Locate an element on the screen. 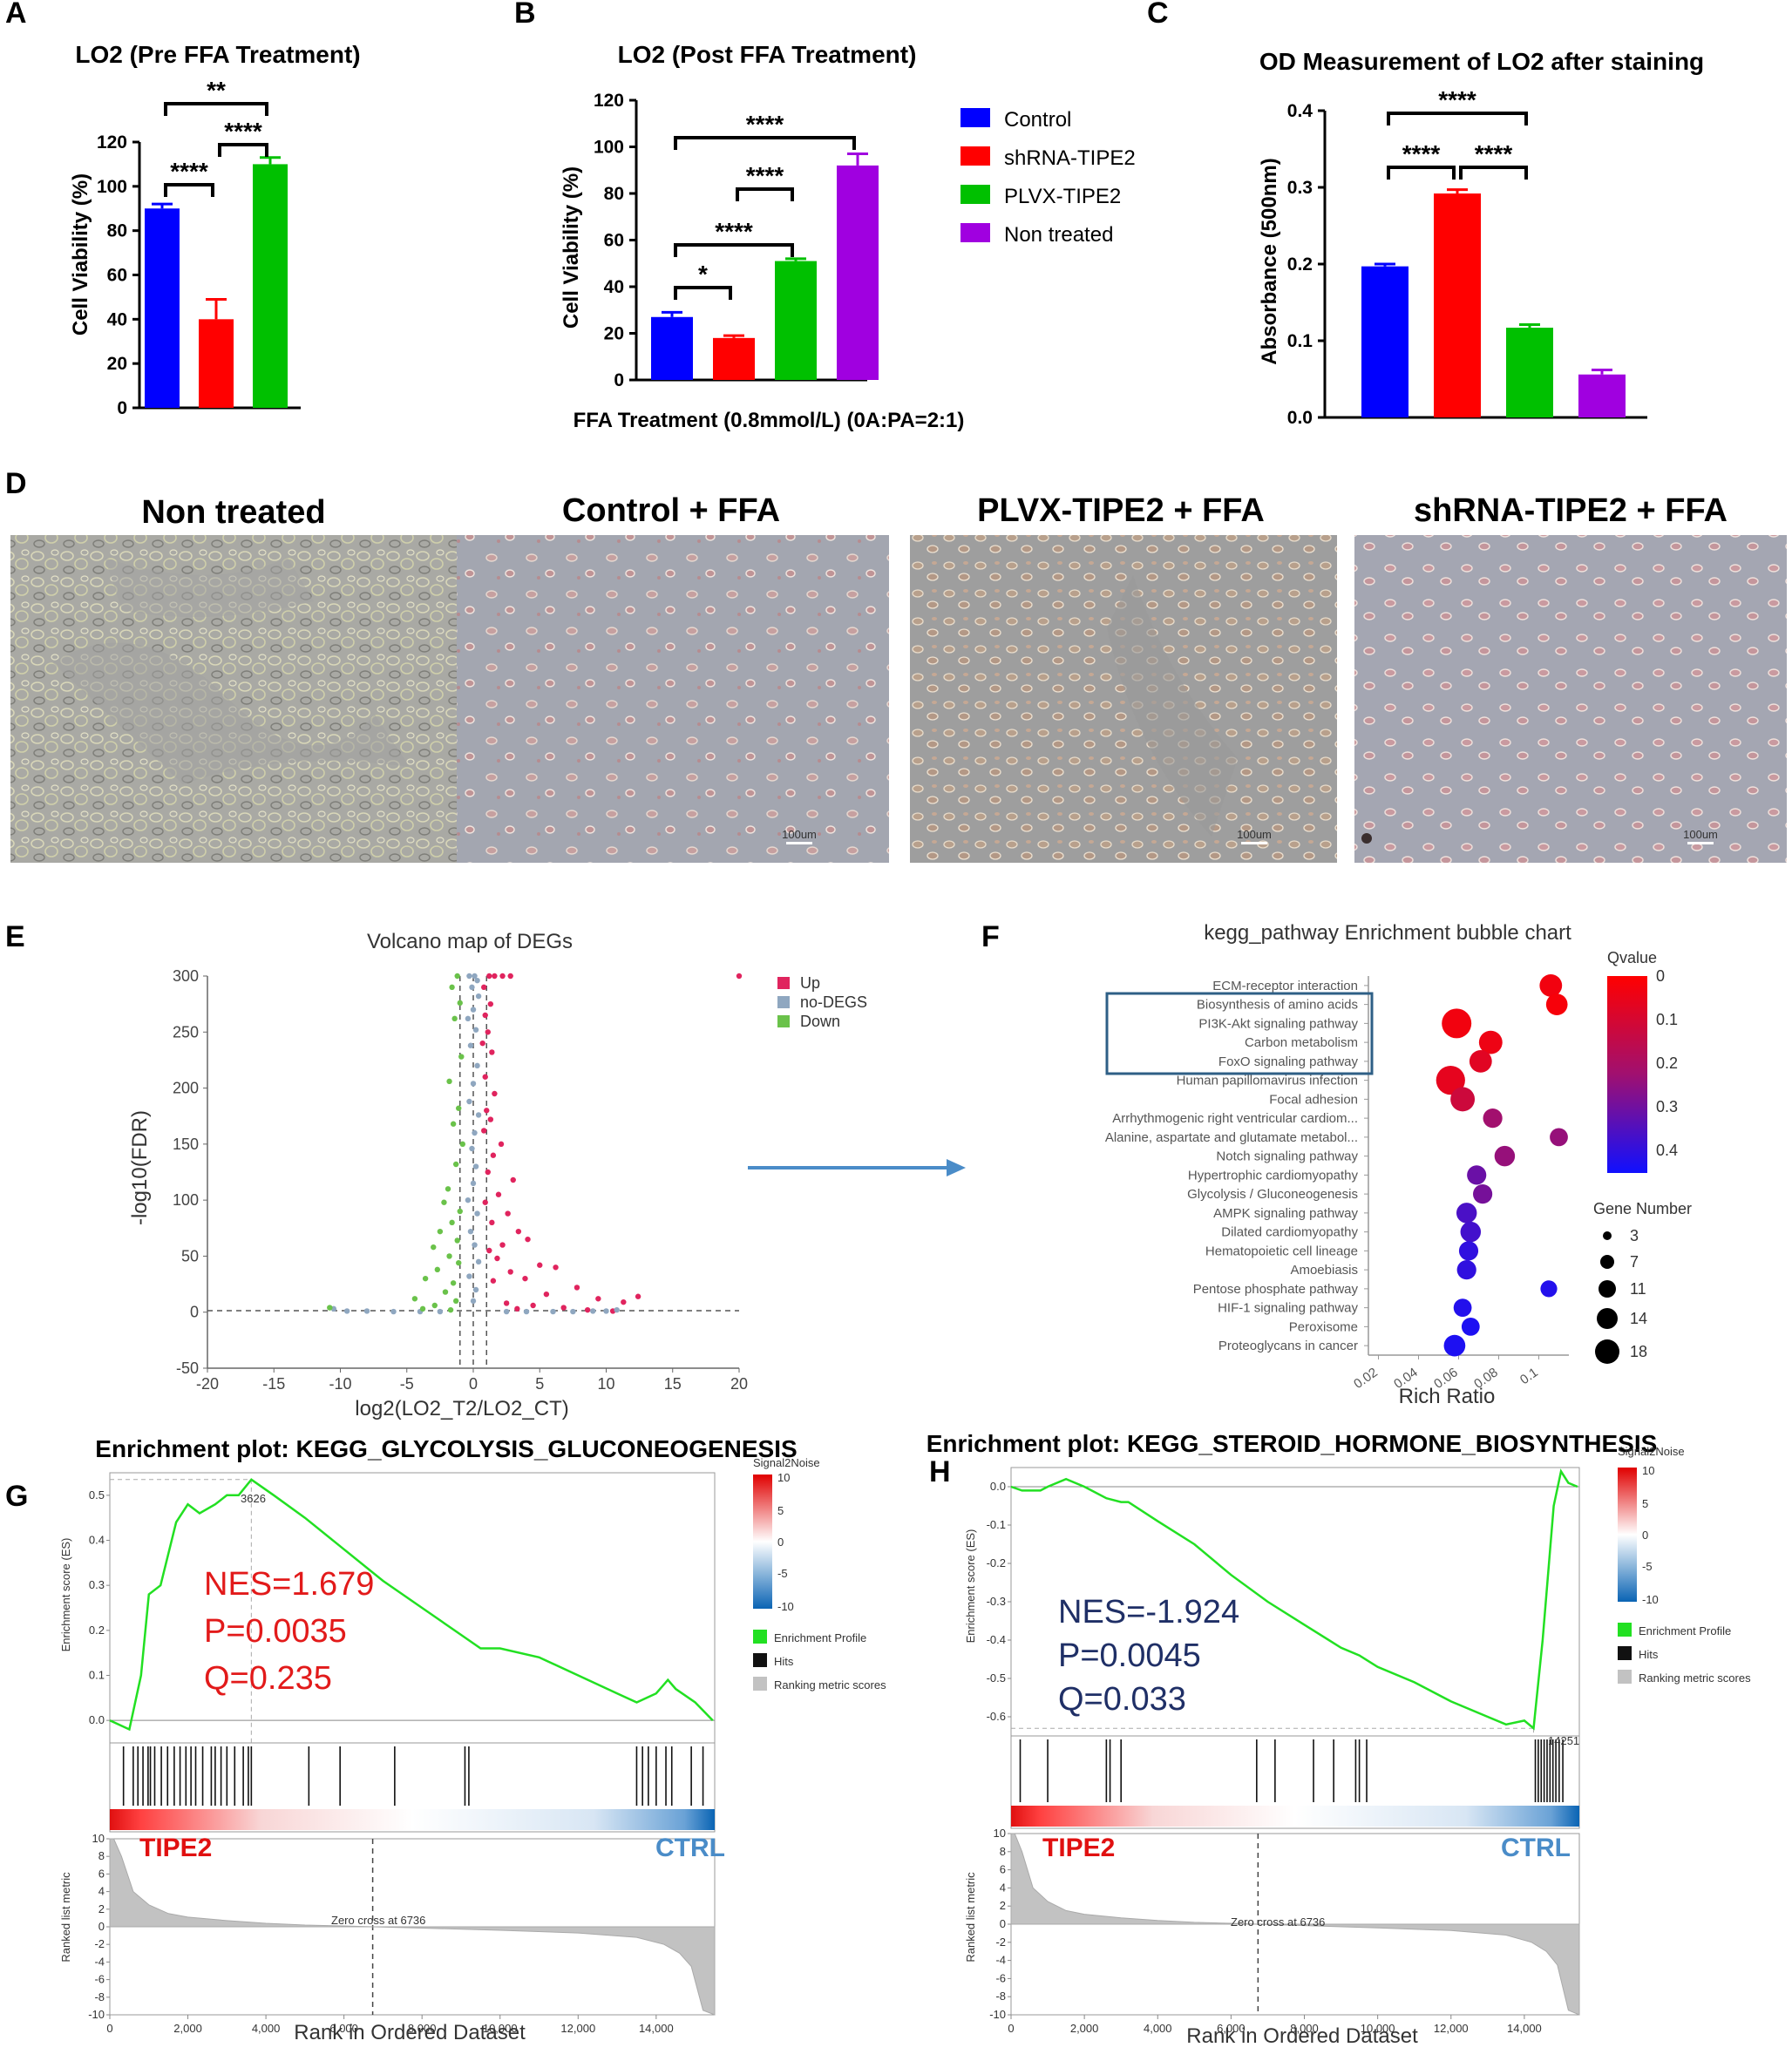 The image size is (1792, 2061). signal2noise-title: Signal2Noise is located at coordinates (786, 1462).